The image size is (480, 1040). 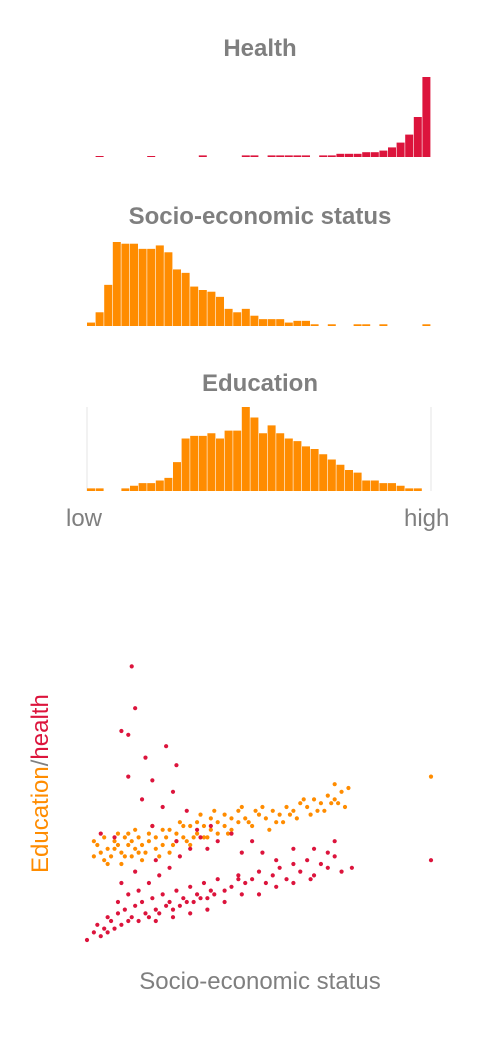 I want to click on scatter-y-axis-title: Education/health, so click(x=41, y=768).